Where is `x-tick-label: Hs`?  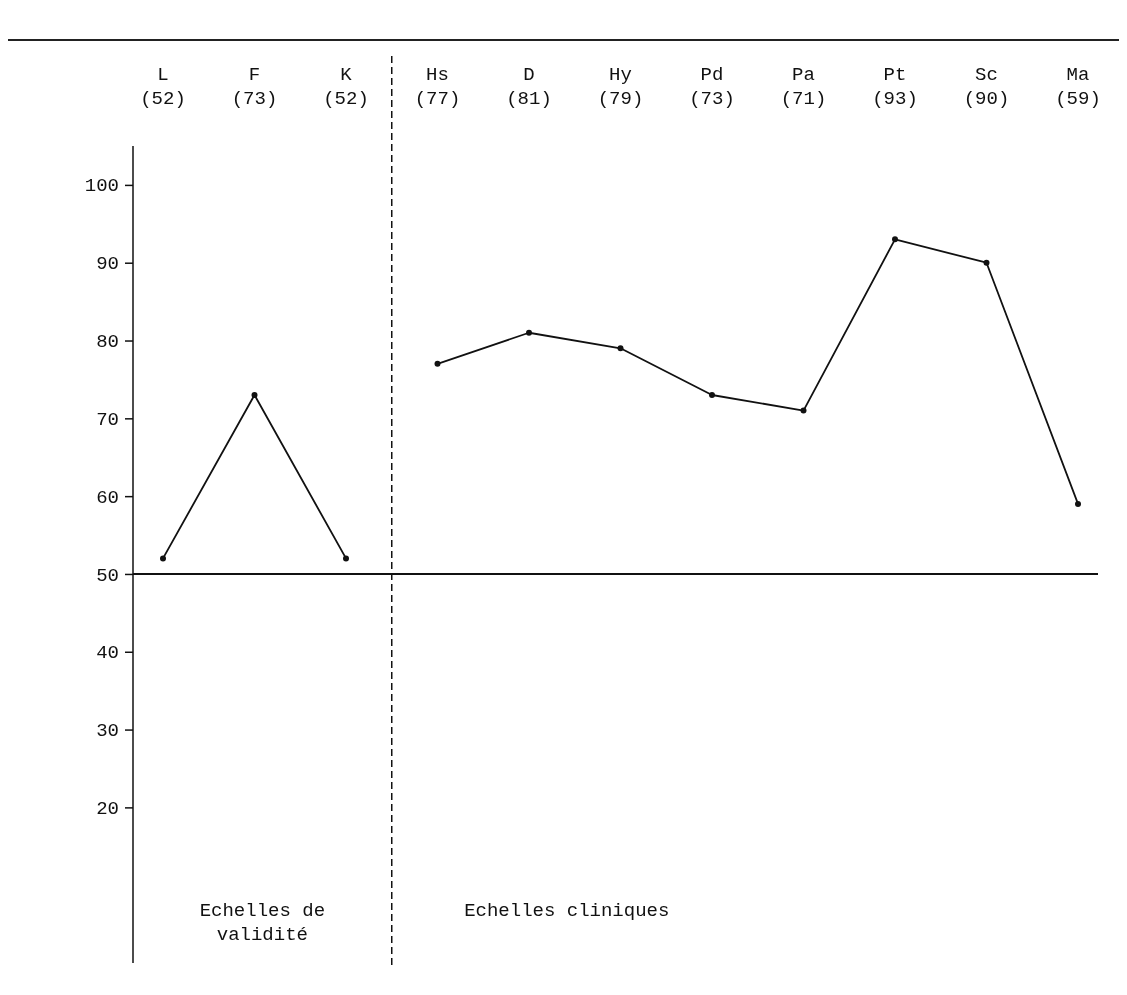
x-tick-label: Hs is located at coordinates (437, 75).